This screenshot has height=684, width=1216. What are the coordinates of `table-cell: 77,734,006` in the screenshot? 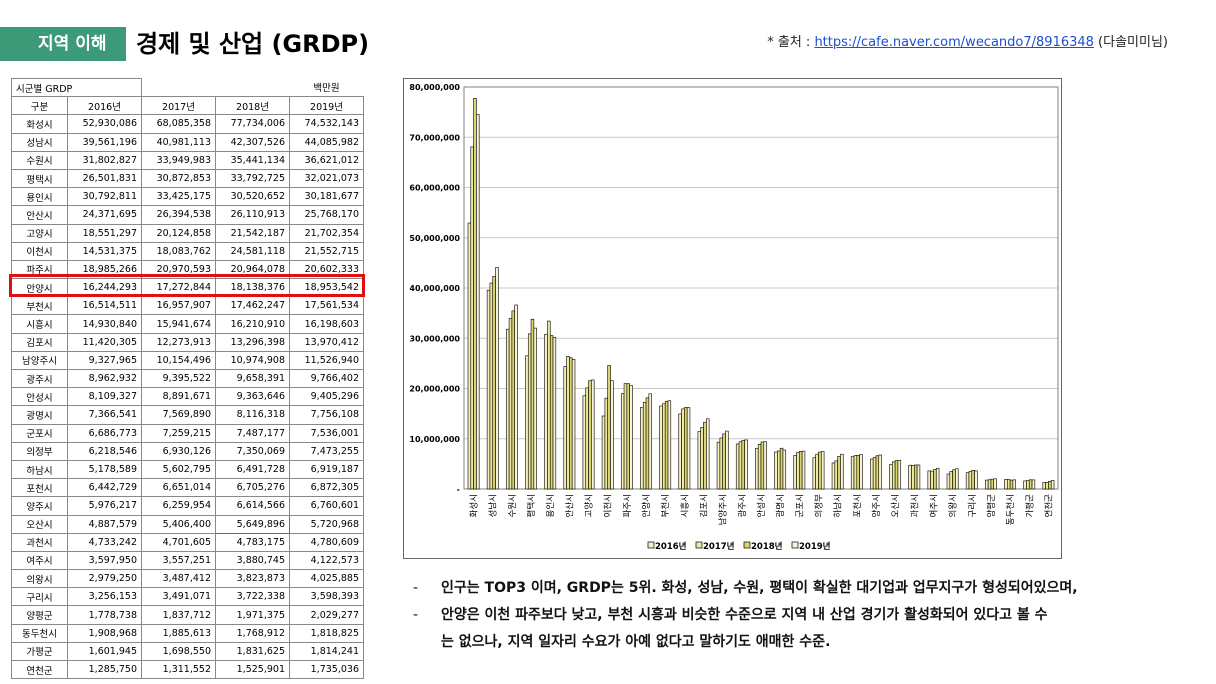 It's located at (252, 124).